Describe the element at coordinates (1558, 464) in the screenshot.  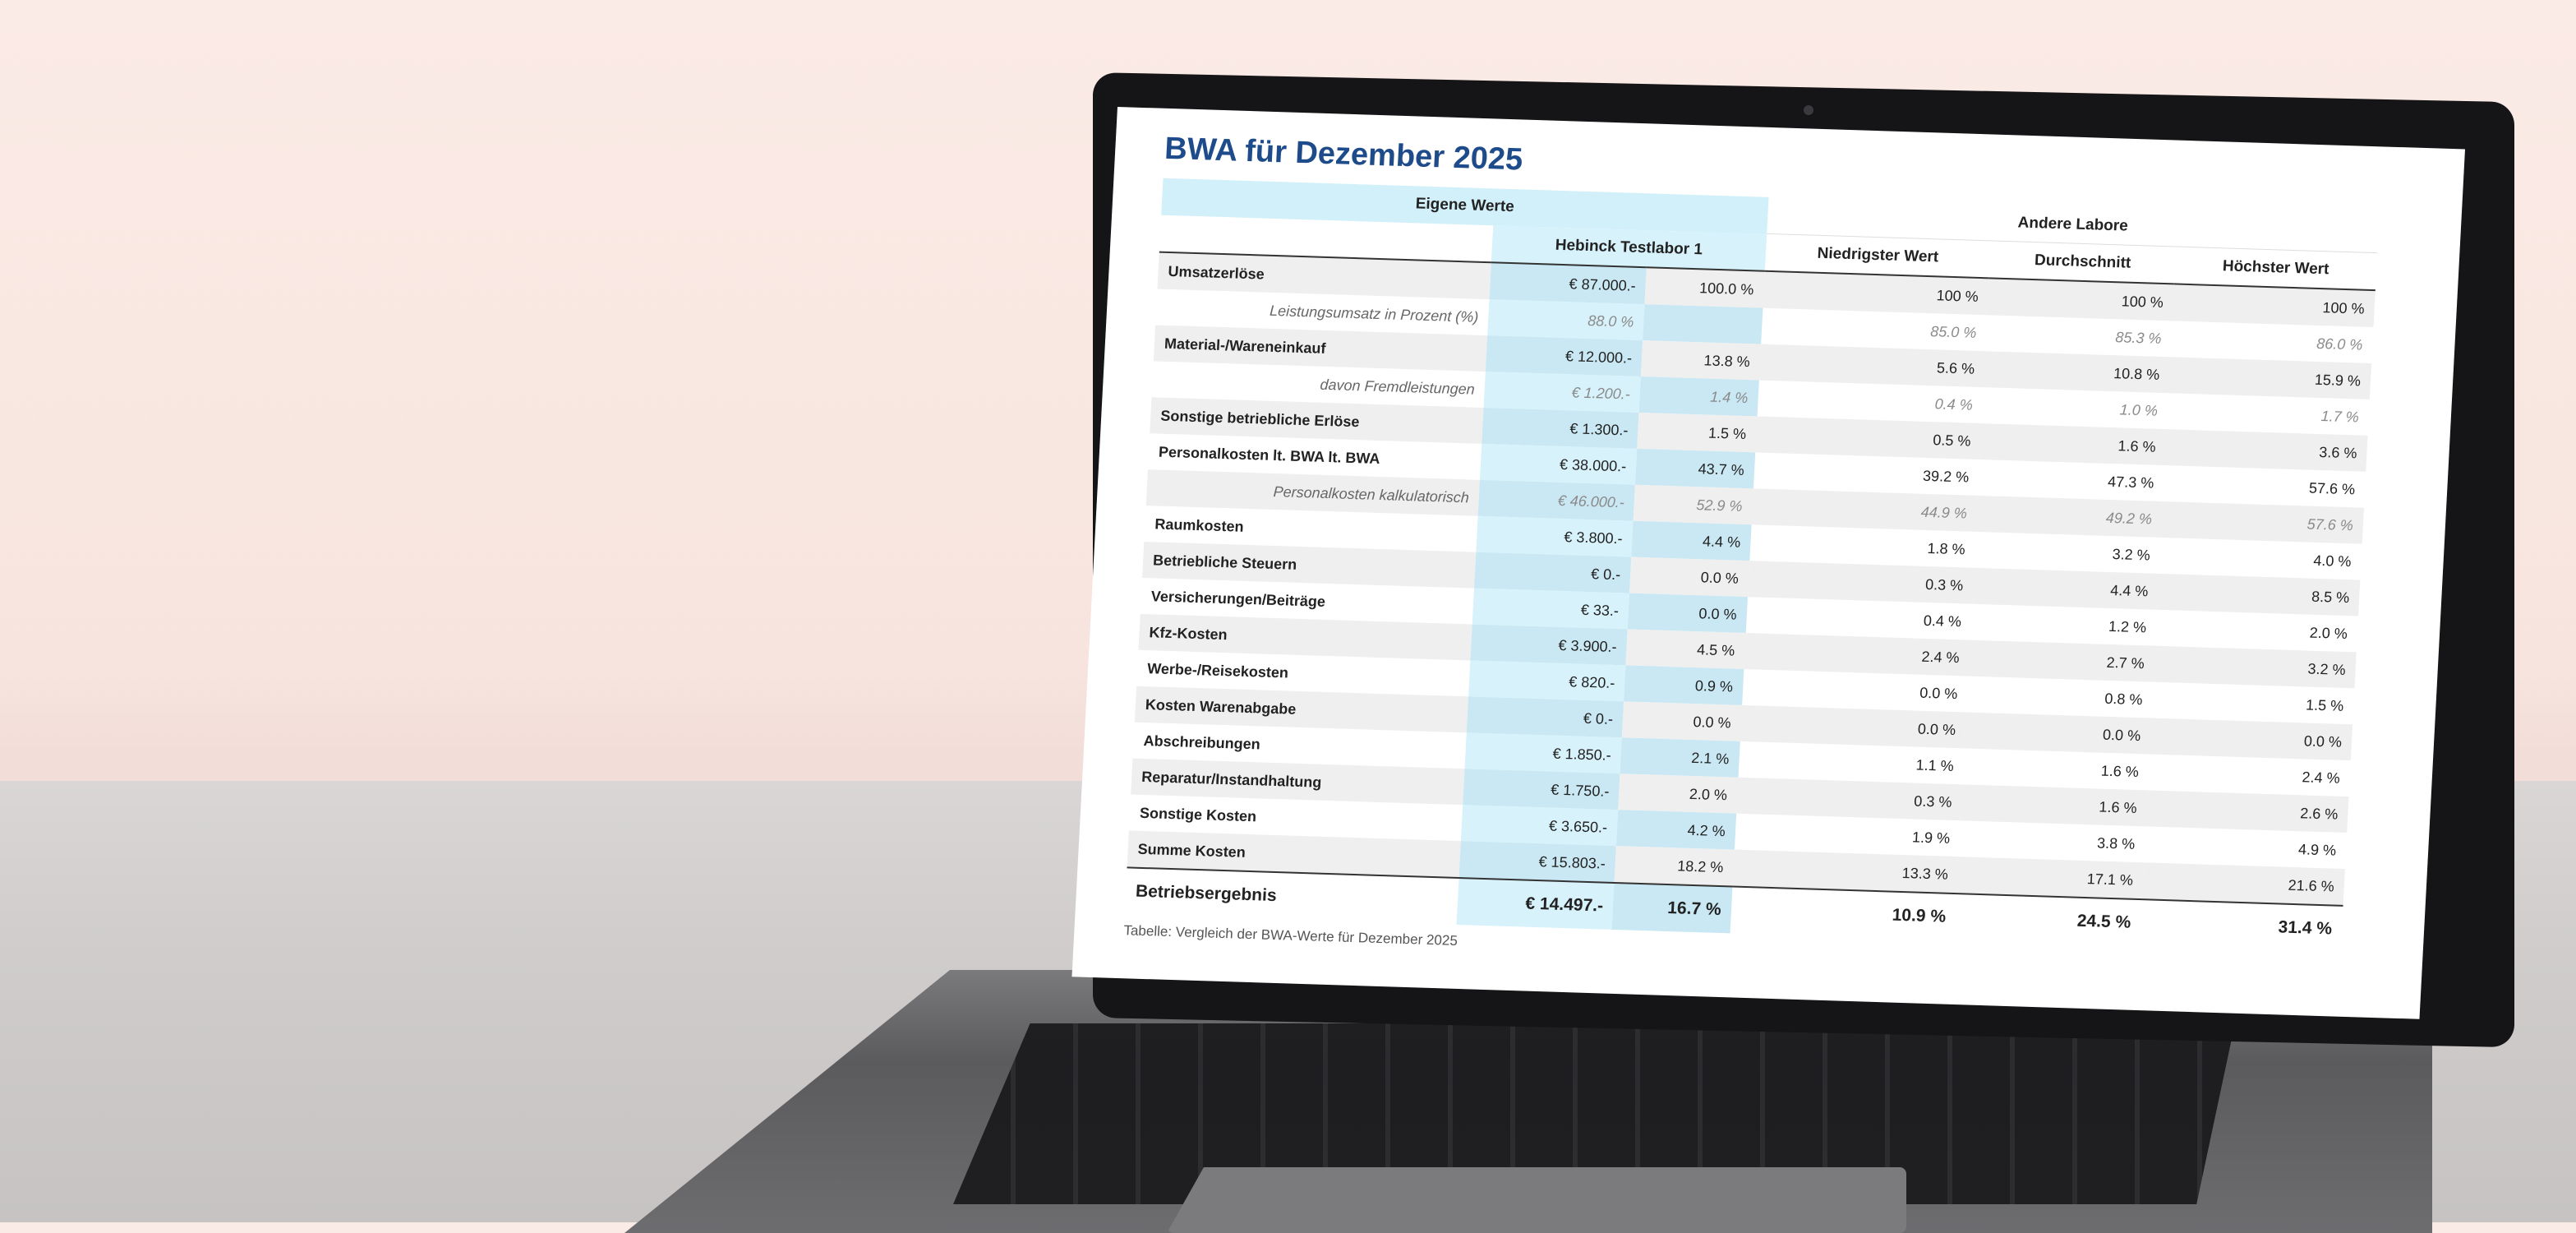
I see `cell-eur: € 38.000.-` at that location.